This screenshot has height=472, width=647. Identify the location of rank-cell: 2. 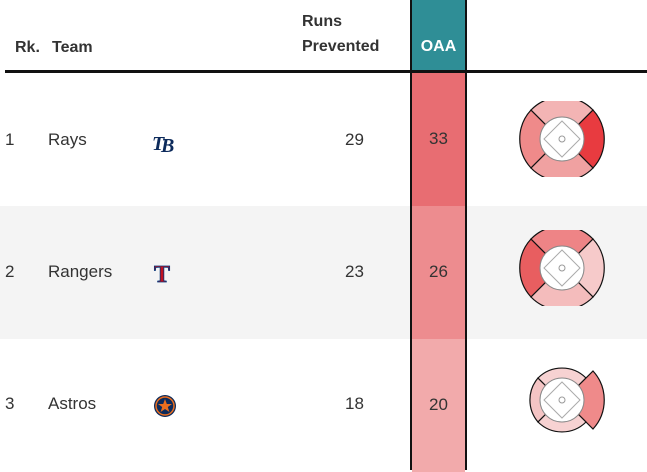
(10, 271).